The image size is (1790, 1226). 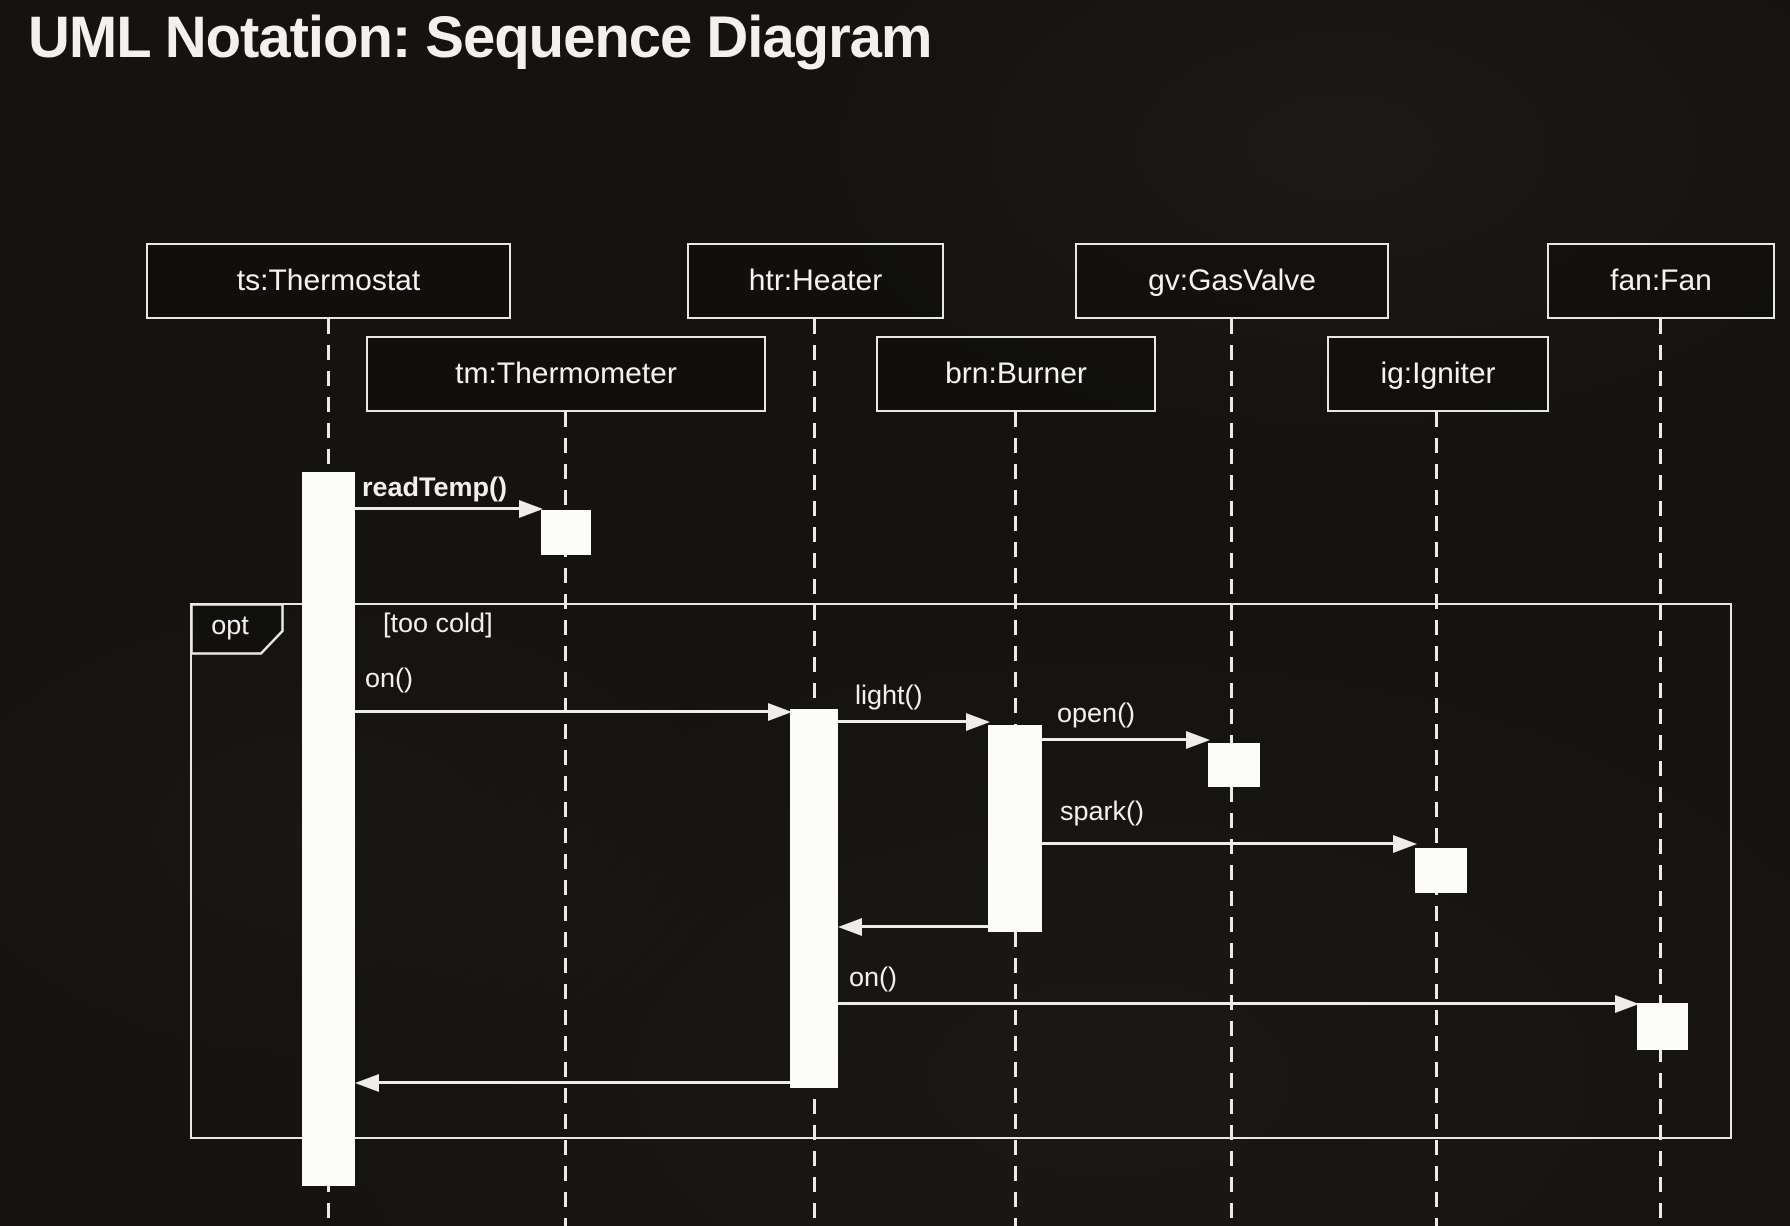 I want to click on lifeline-box-brn: brn:Burner, so click(x=1016, y=374).